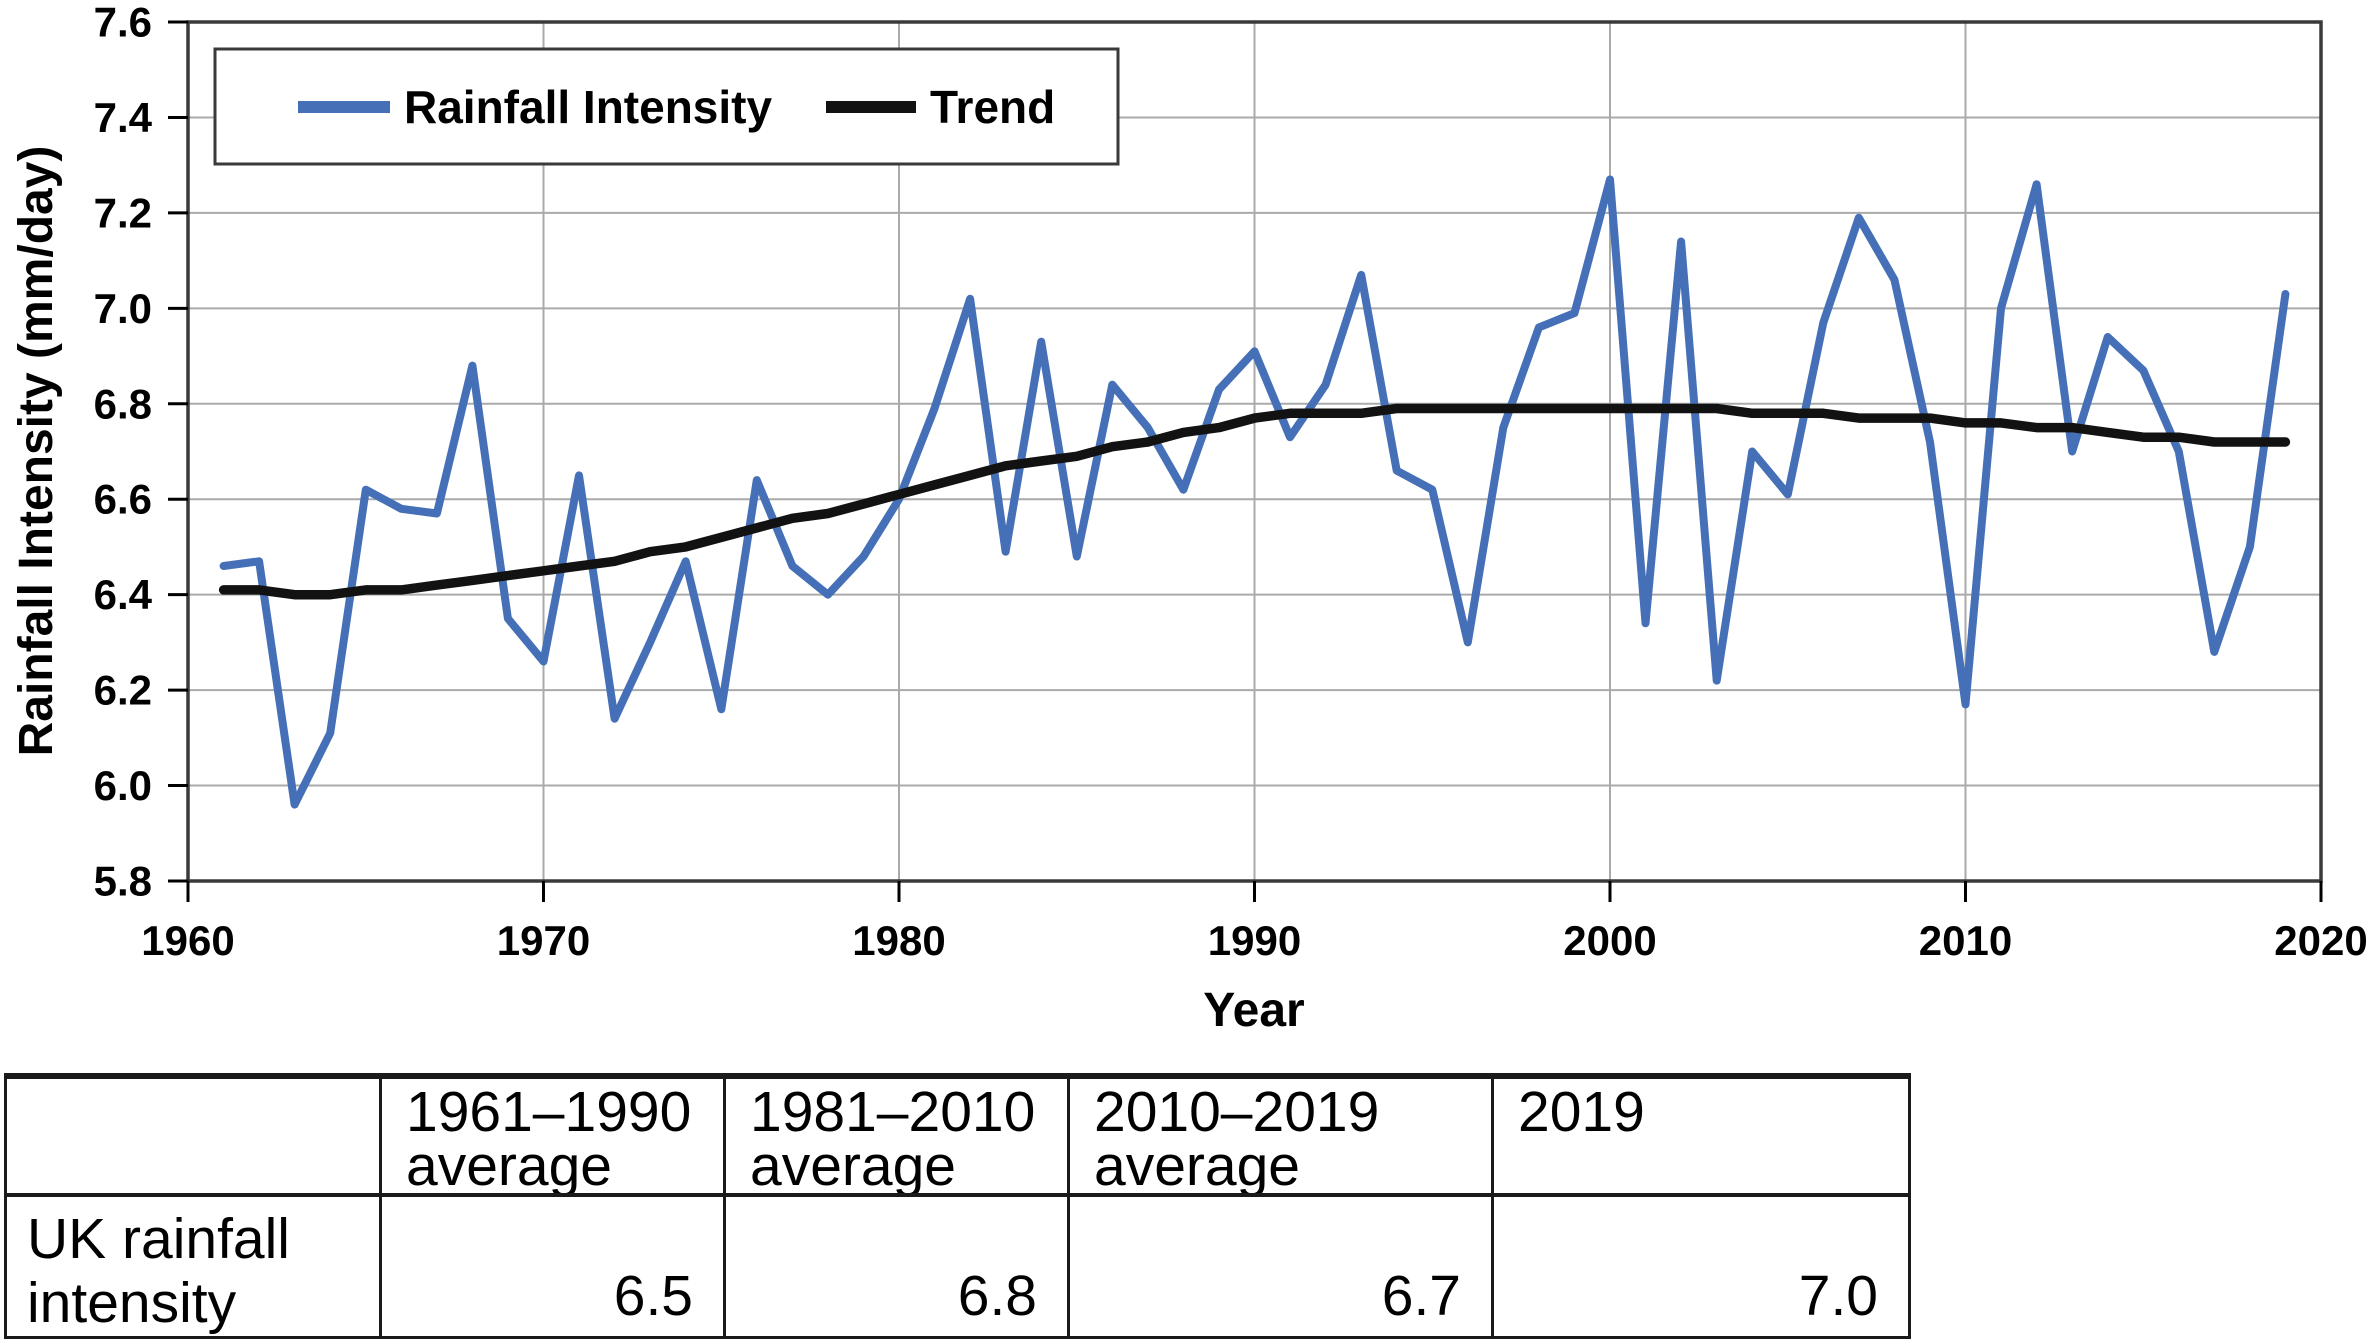 This screenshot has width=2380, height=1339. I want to click on table-header-cell: 1961–1990 average, so click(552, 1135).